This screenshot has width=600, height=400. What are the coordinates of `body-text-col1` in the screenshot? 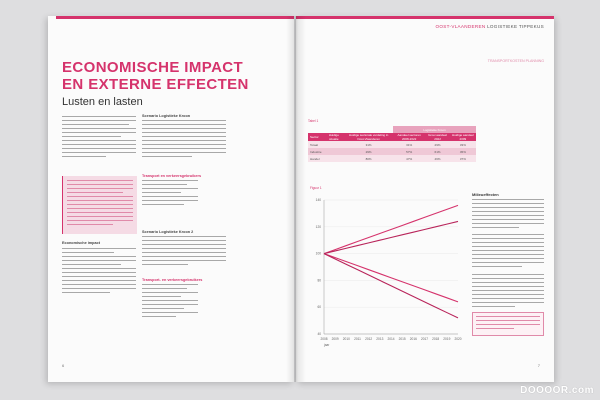 It's located at (99, 138).